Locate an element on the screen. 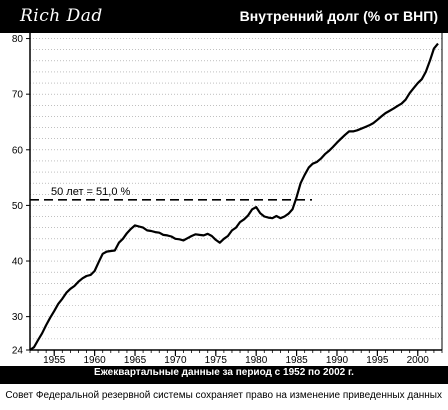 Image resolution: width=448 pixels, height=410 pixels. reference-line-label: 50 лет = 51,0 % is located at coordinates (91, 192).